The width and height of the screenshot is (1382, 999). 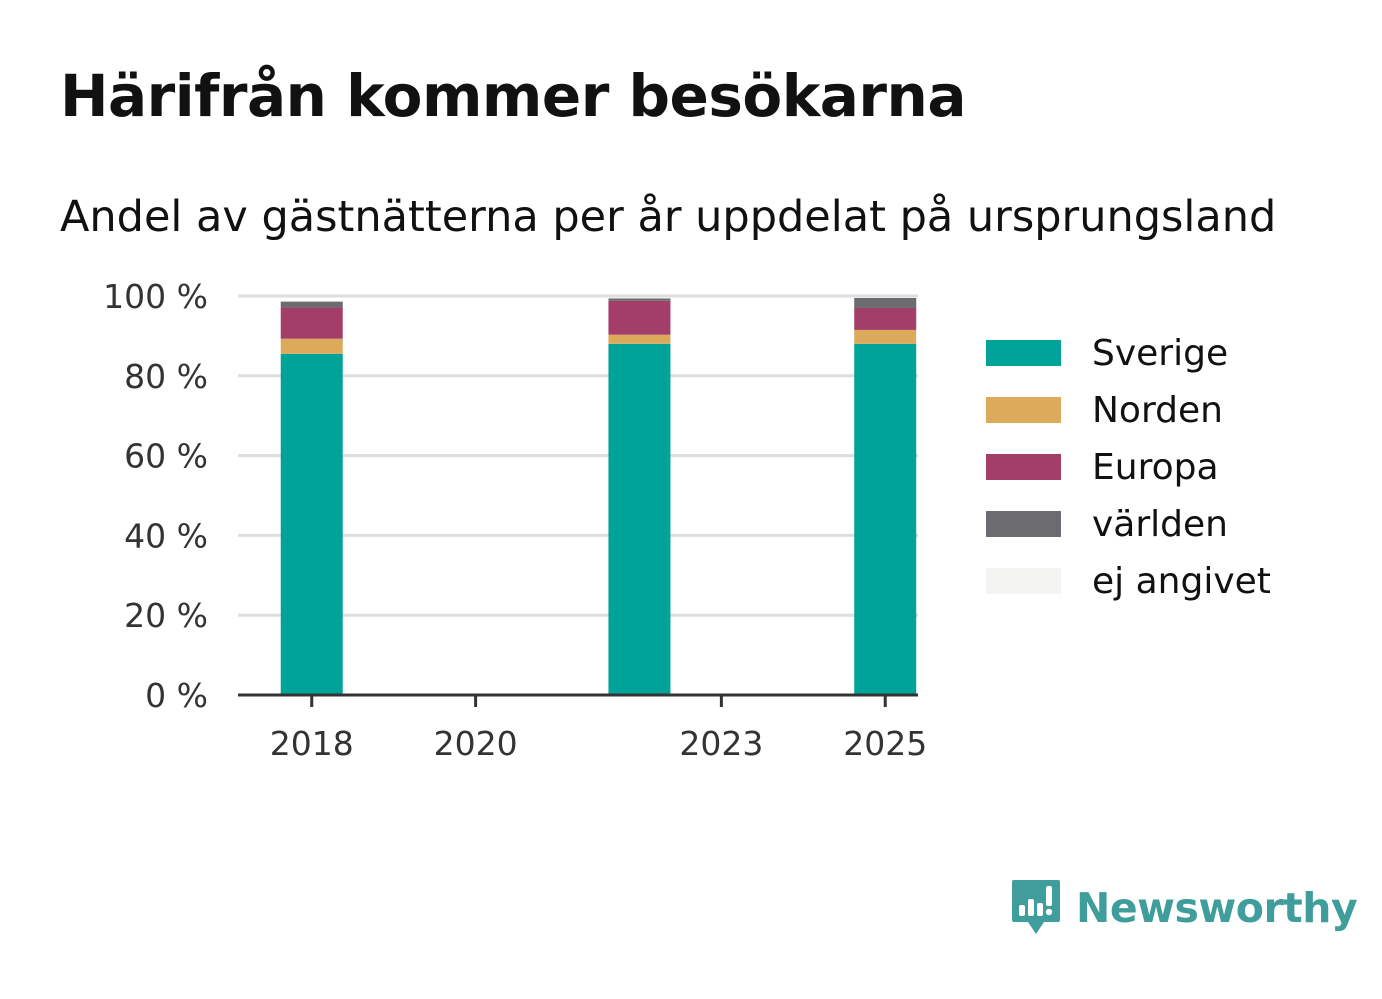 I want to click on bar-2018-Norden, so click(x=311, y=346).